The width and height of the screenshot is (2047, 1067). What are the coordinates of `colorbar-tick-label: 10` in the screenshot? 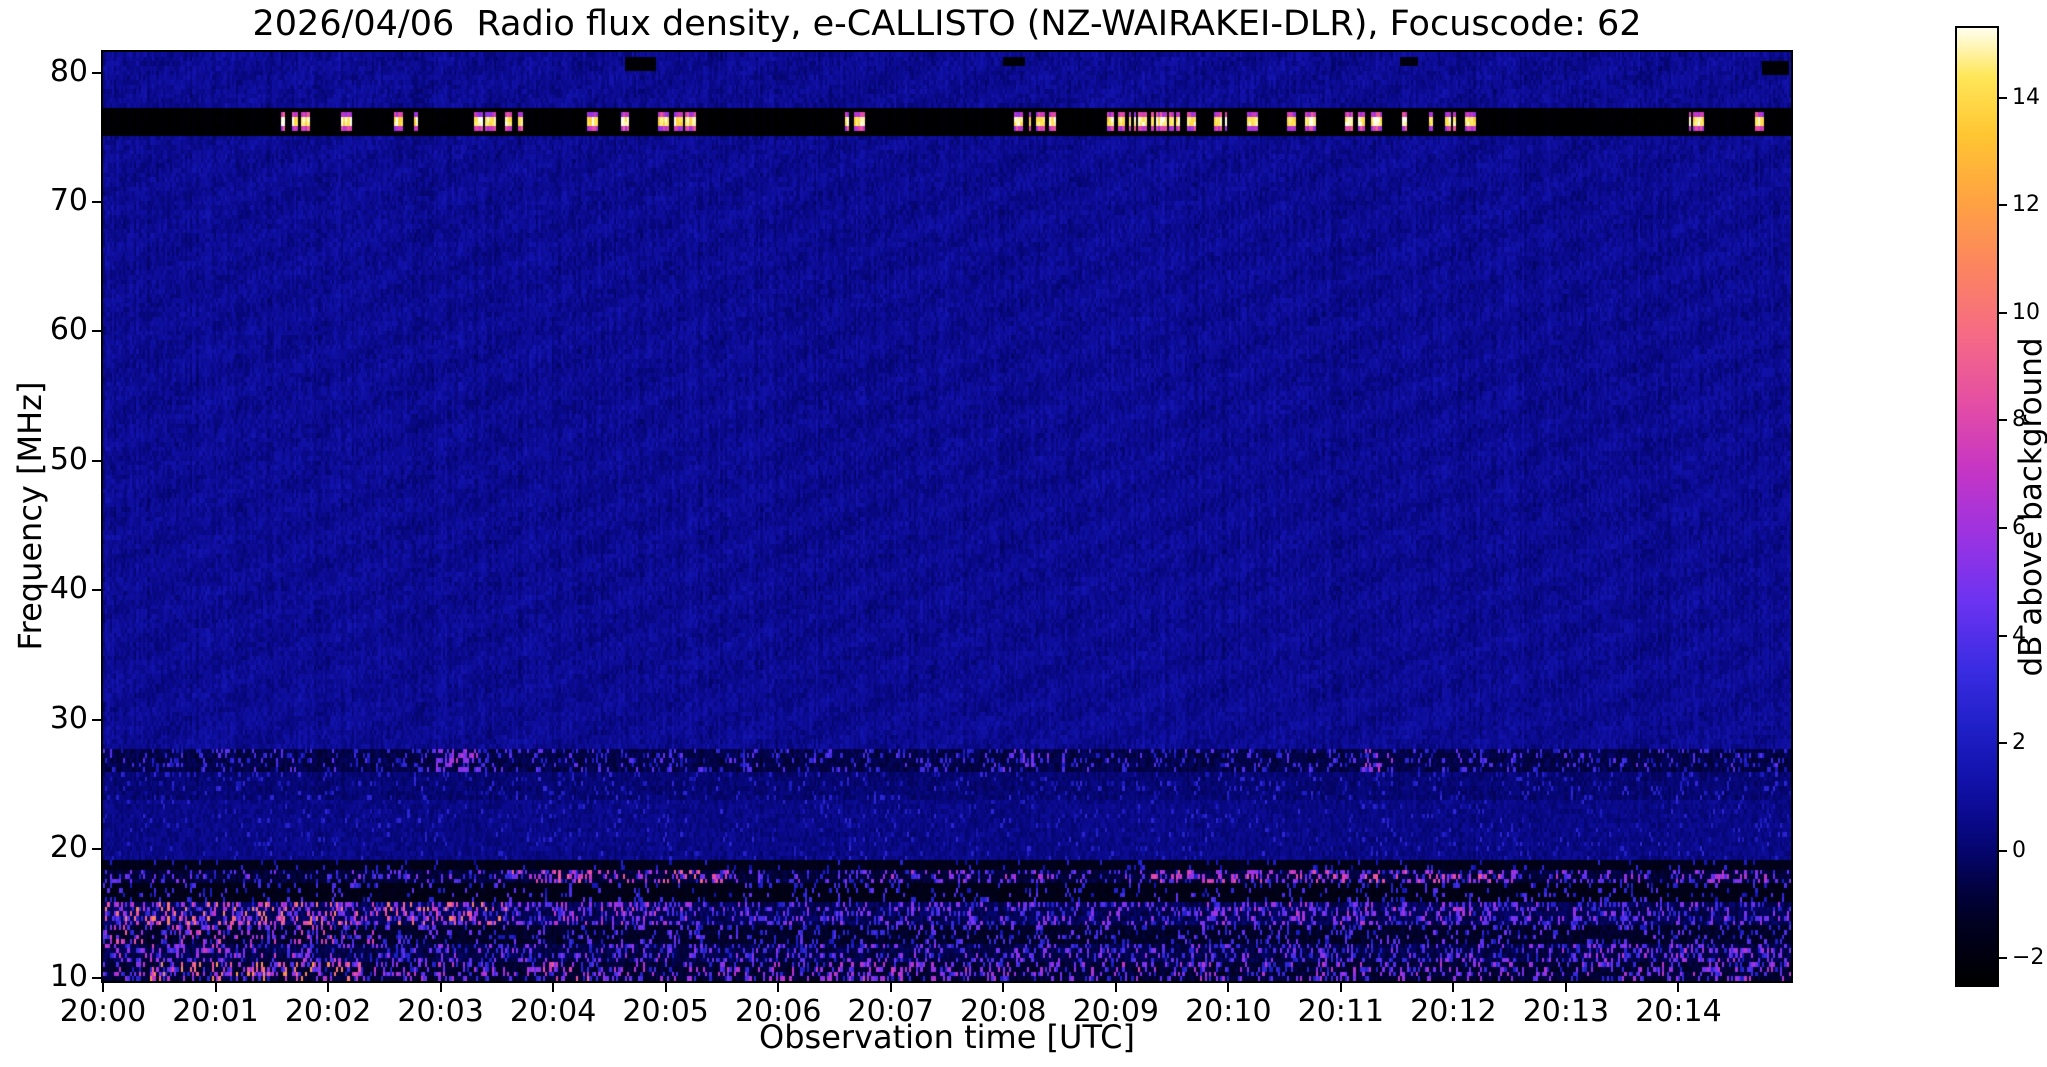 It's located at (2026, 312).